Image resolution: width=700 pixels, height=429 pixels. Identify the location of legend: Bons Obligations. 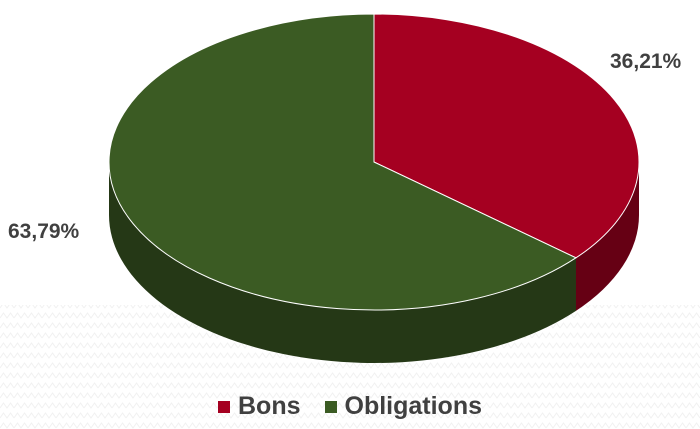
(350, 406).